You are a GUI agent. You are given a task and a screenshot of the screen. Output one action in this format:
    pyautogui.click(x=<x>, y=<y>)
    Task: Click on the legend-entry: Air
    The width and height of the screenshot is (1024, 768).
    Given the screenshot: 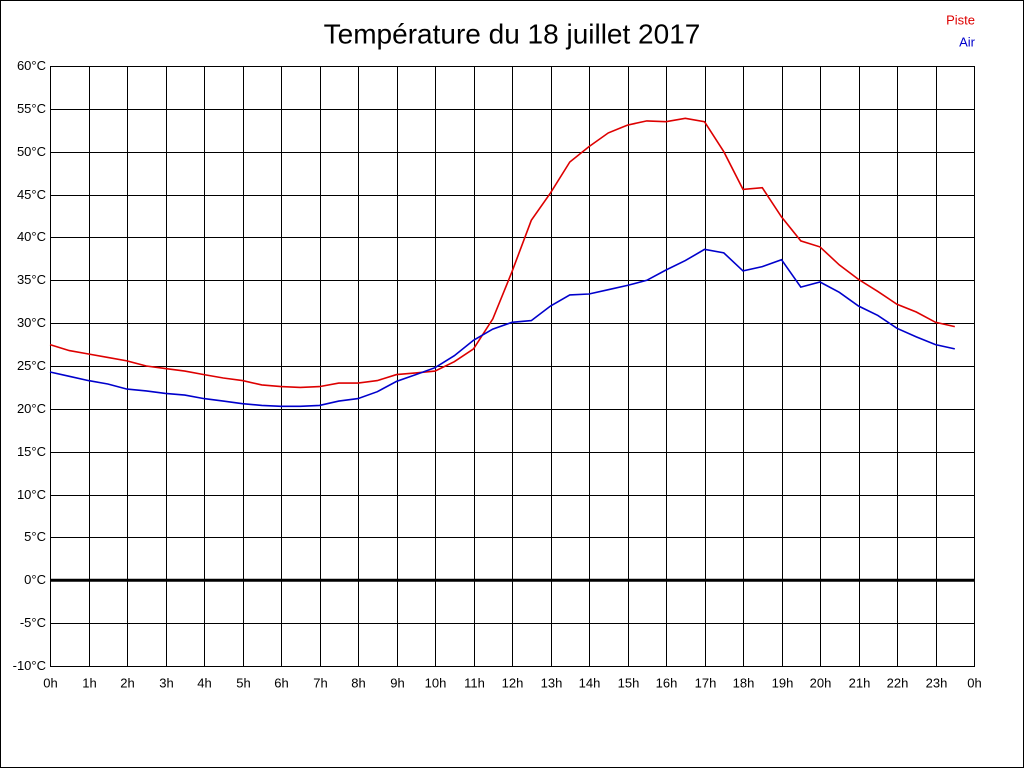 What is the action you would take?
    pyautogui.click(x=967, y=41)
    